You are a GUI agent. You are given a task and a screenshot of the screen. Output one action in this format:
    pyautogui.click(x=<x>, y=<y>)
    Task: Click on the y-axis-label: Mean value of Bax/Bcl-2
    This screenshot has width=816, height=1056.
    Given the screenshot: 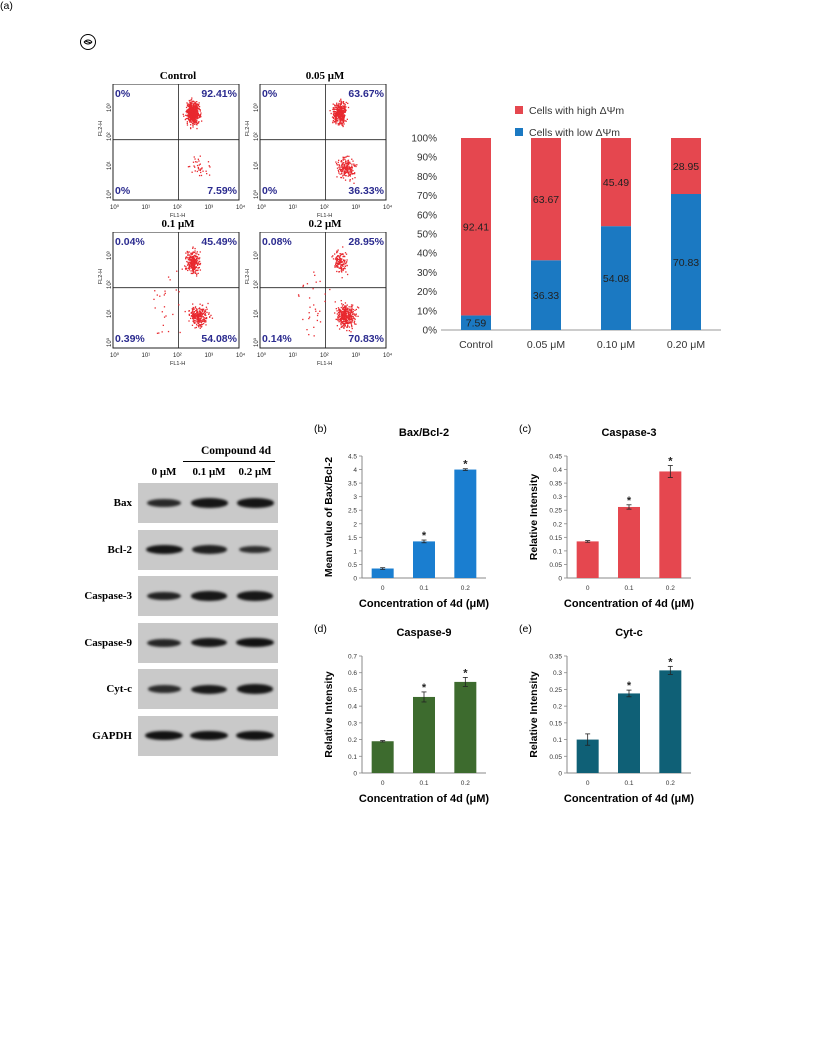 What is the action you would take?
    pyautogui.click(x=329, y=517)
    